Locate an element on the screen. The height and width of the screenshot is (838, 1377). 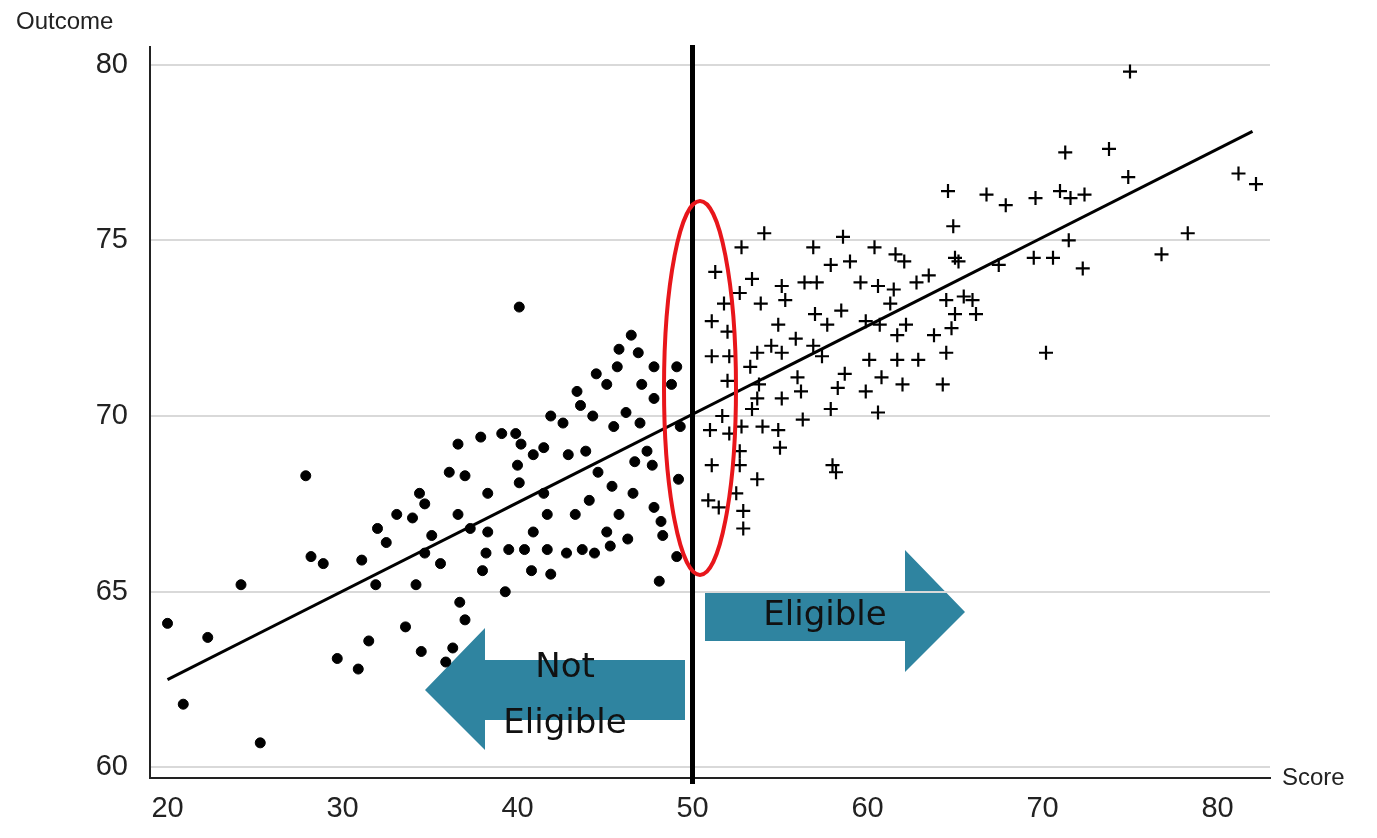
x-tick-label: 20 is located at coordinates (167, 807).